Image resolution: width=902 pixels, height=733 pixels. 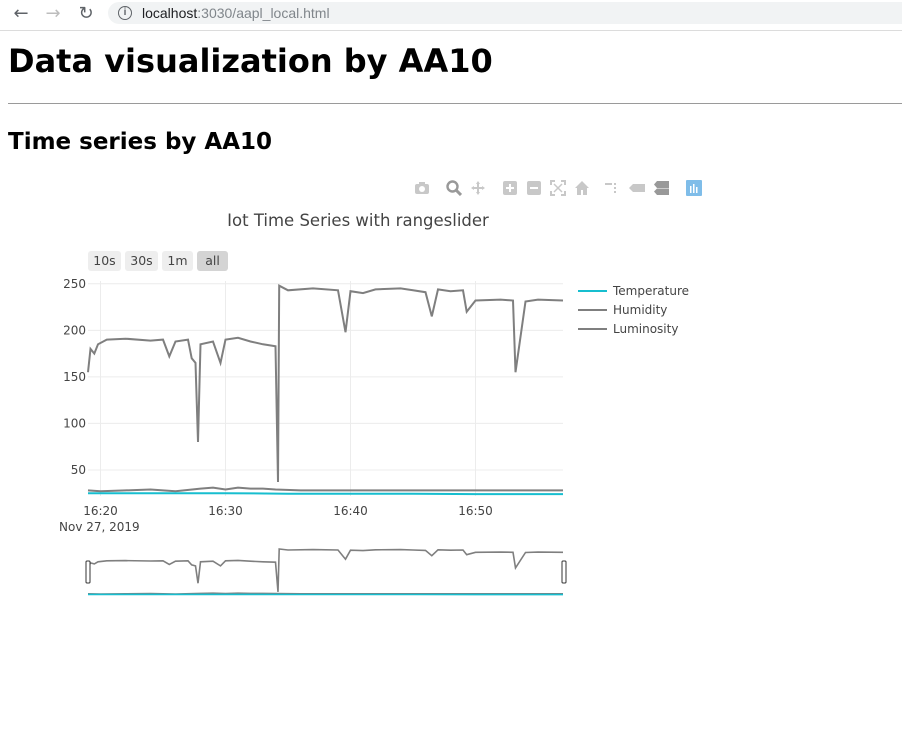 What do you see at coordinates (534, 188) in the screenshot?
I see `zoom-out-icon` at bounding box center [534, 188].